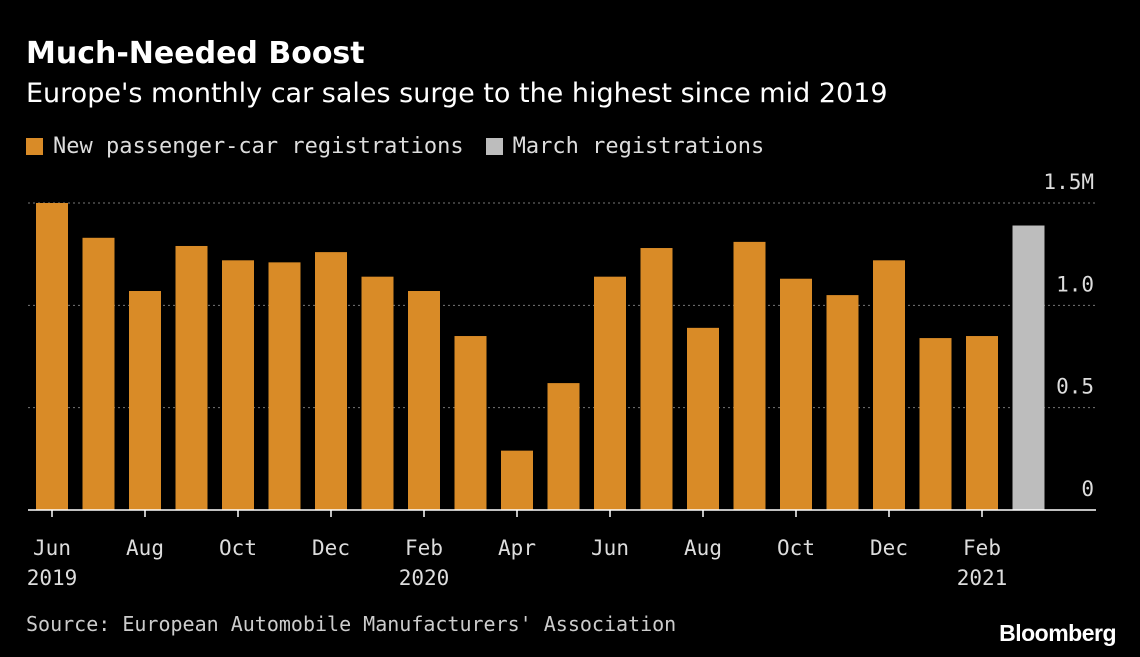  Describe the element at coordinates (195, 53) in the screenshot. I see `chart-title: Much-Needed Boost` at that location.